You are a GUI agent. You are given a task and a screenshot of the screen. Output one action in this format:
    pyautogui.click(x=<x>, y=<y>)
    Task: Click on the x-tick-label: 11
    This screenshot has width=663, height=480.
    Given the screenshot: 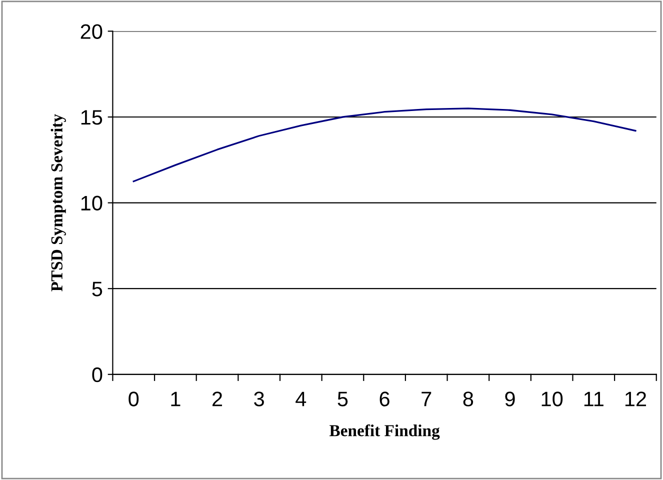 What is the action you would take?
    pyautogui.click(x=594, y=399)
    